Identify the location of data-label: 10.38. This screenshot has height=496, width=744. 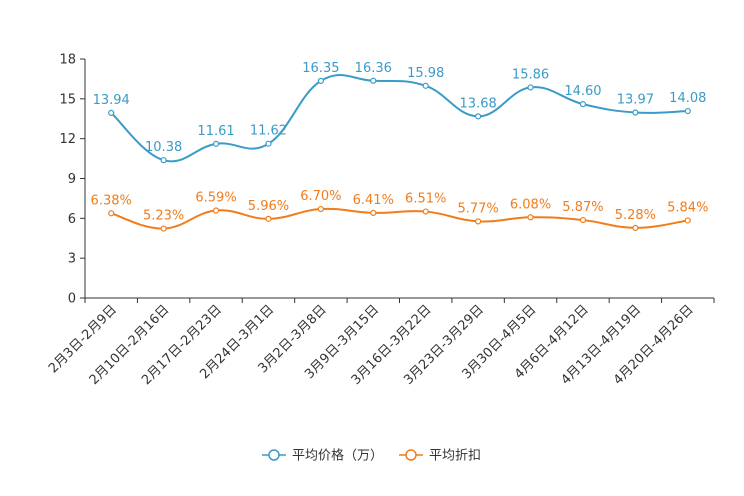
(163, 147).